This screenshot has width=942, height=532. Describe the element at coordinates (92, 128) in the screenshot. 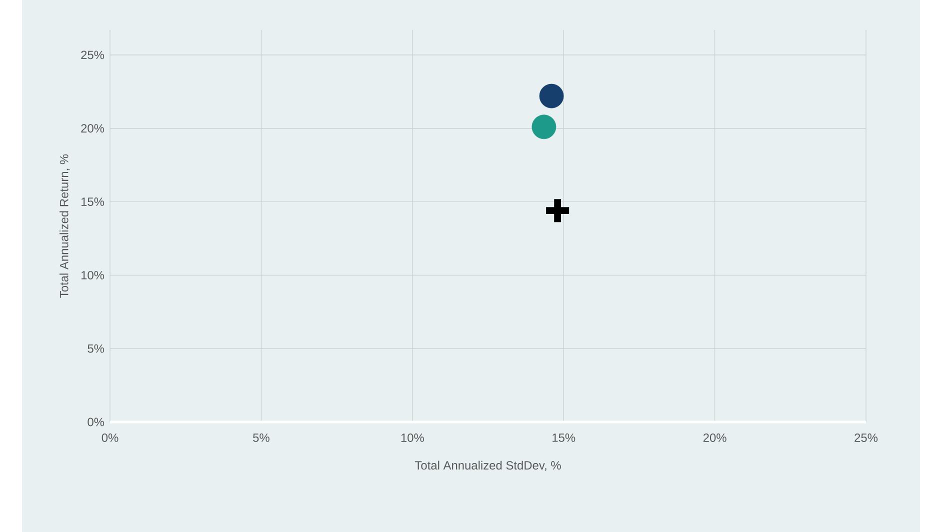

I see `y-tick-label: 20%` at that location.